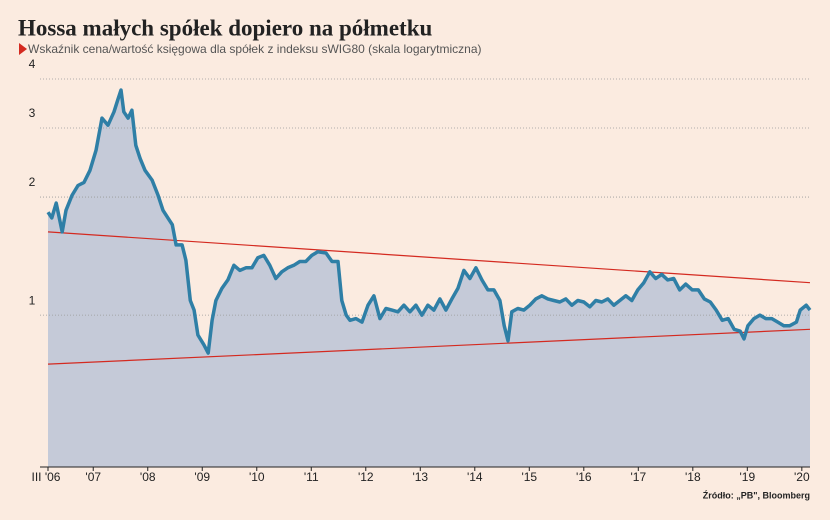 The height and width of the screenshot is (520, 830). Describe the element at coordinates (366, 477) in the screenshot. I see `x-tick-label: '12` at that location.